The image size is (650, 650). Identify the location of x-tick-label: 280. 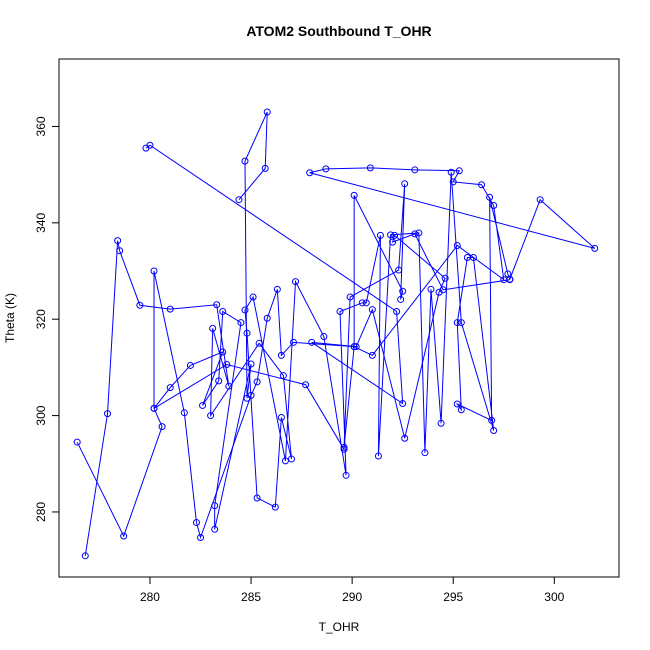
(150, 597).